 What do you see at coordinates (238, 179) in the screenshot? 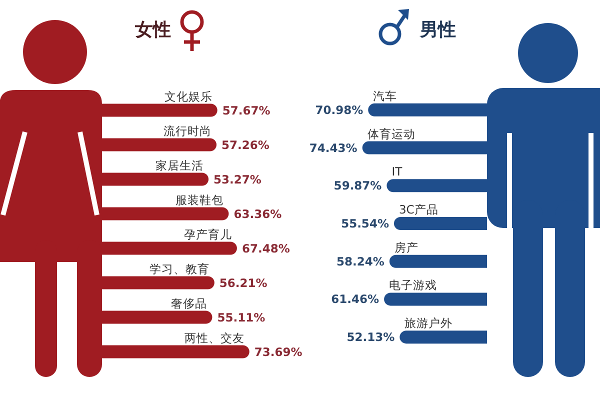
I see `data-label: 53.27%` at bounding box center [238, 179].